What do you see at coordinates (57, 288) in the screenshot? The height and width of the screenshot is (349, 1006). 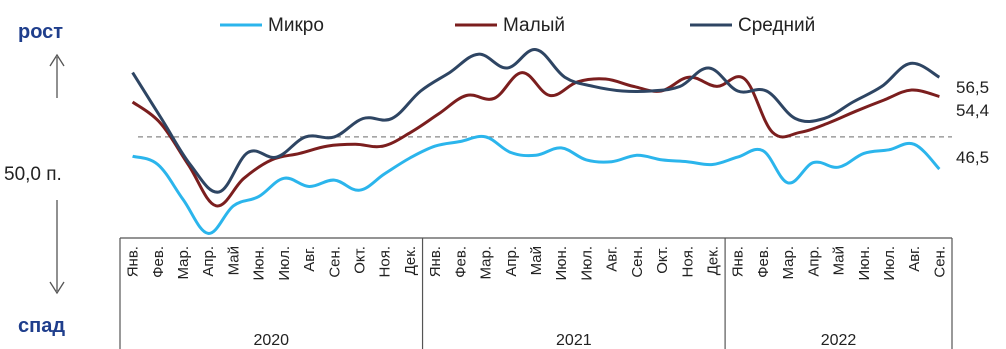 I see `down-arrow-head` at bounding box center [57, 288].